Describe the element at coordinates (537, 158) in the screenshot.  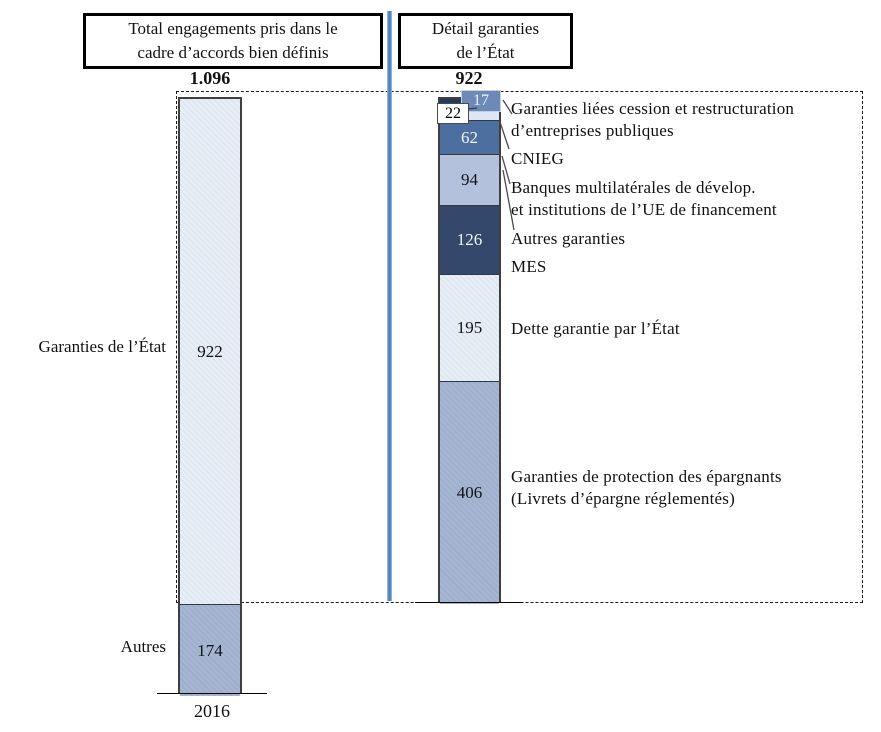
I see `legend-cnieg: CNIEG` at that location.